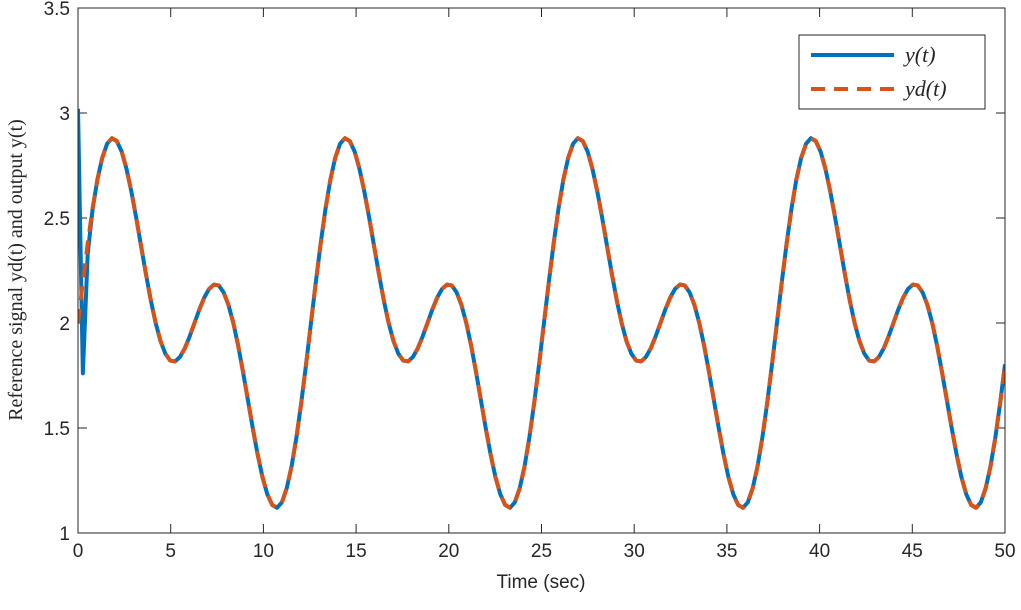 The image size is (1021, 610). Describe the element at coordinates (448, 551) in the screenshot. I see `x-tick-label: 20` at that location.